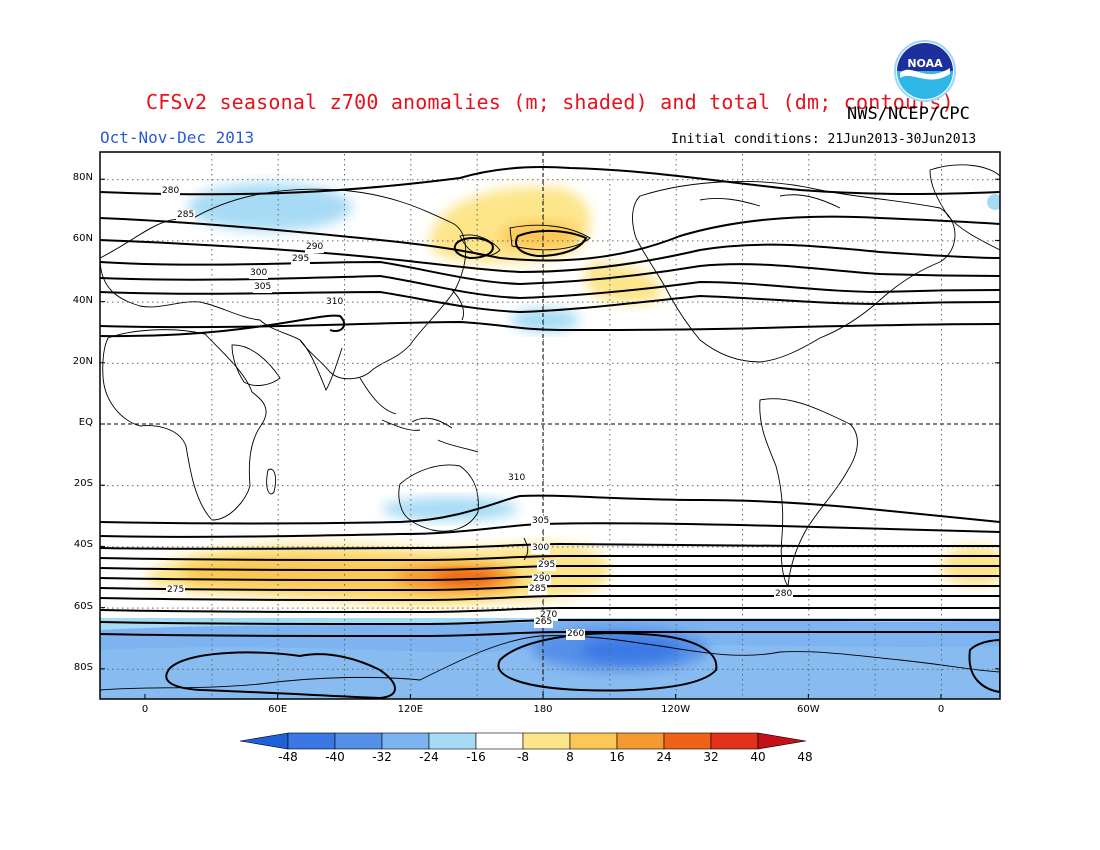 This screenshot has width=1100, height=850. What do you see at coordinates (82, 239) in the screenshot?
I see `lat-tick-label: 60N` at bounding box center [82, 239].